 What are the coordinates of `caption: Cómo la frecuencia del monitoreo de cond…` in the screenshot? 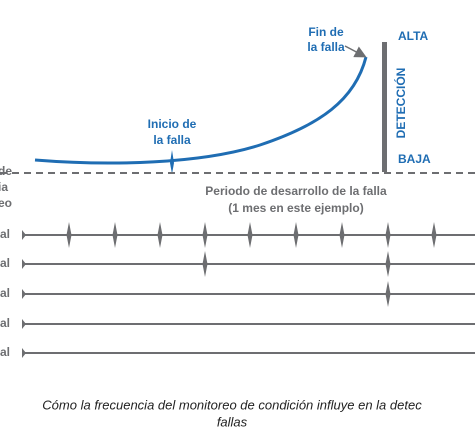 It's located at (232, 404).